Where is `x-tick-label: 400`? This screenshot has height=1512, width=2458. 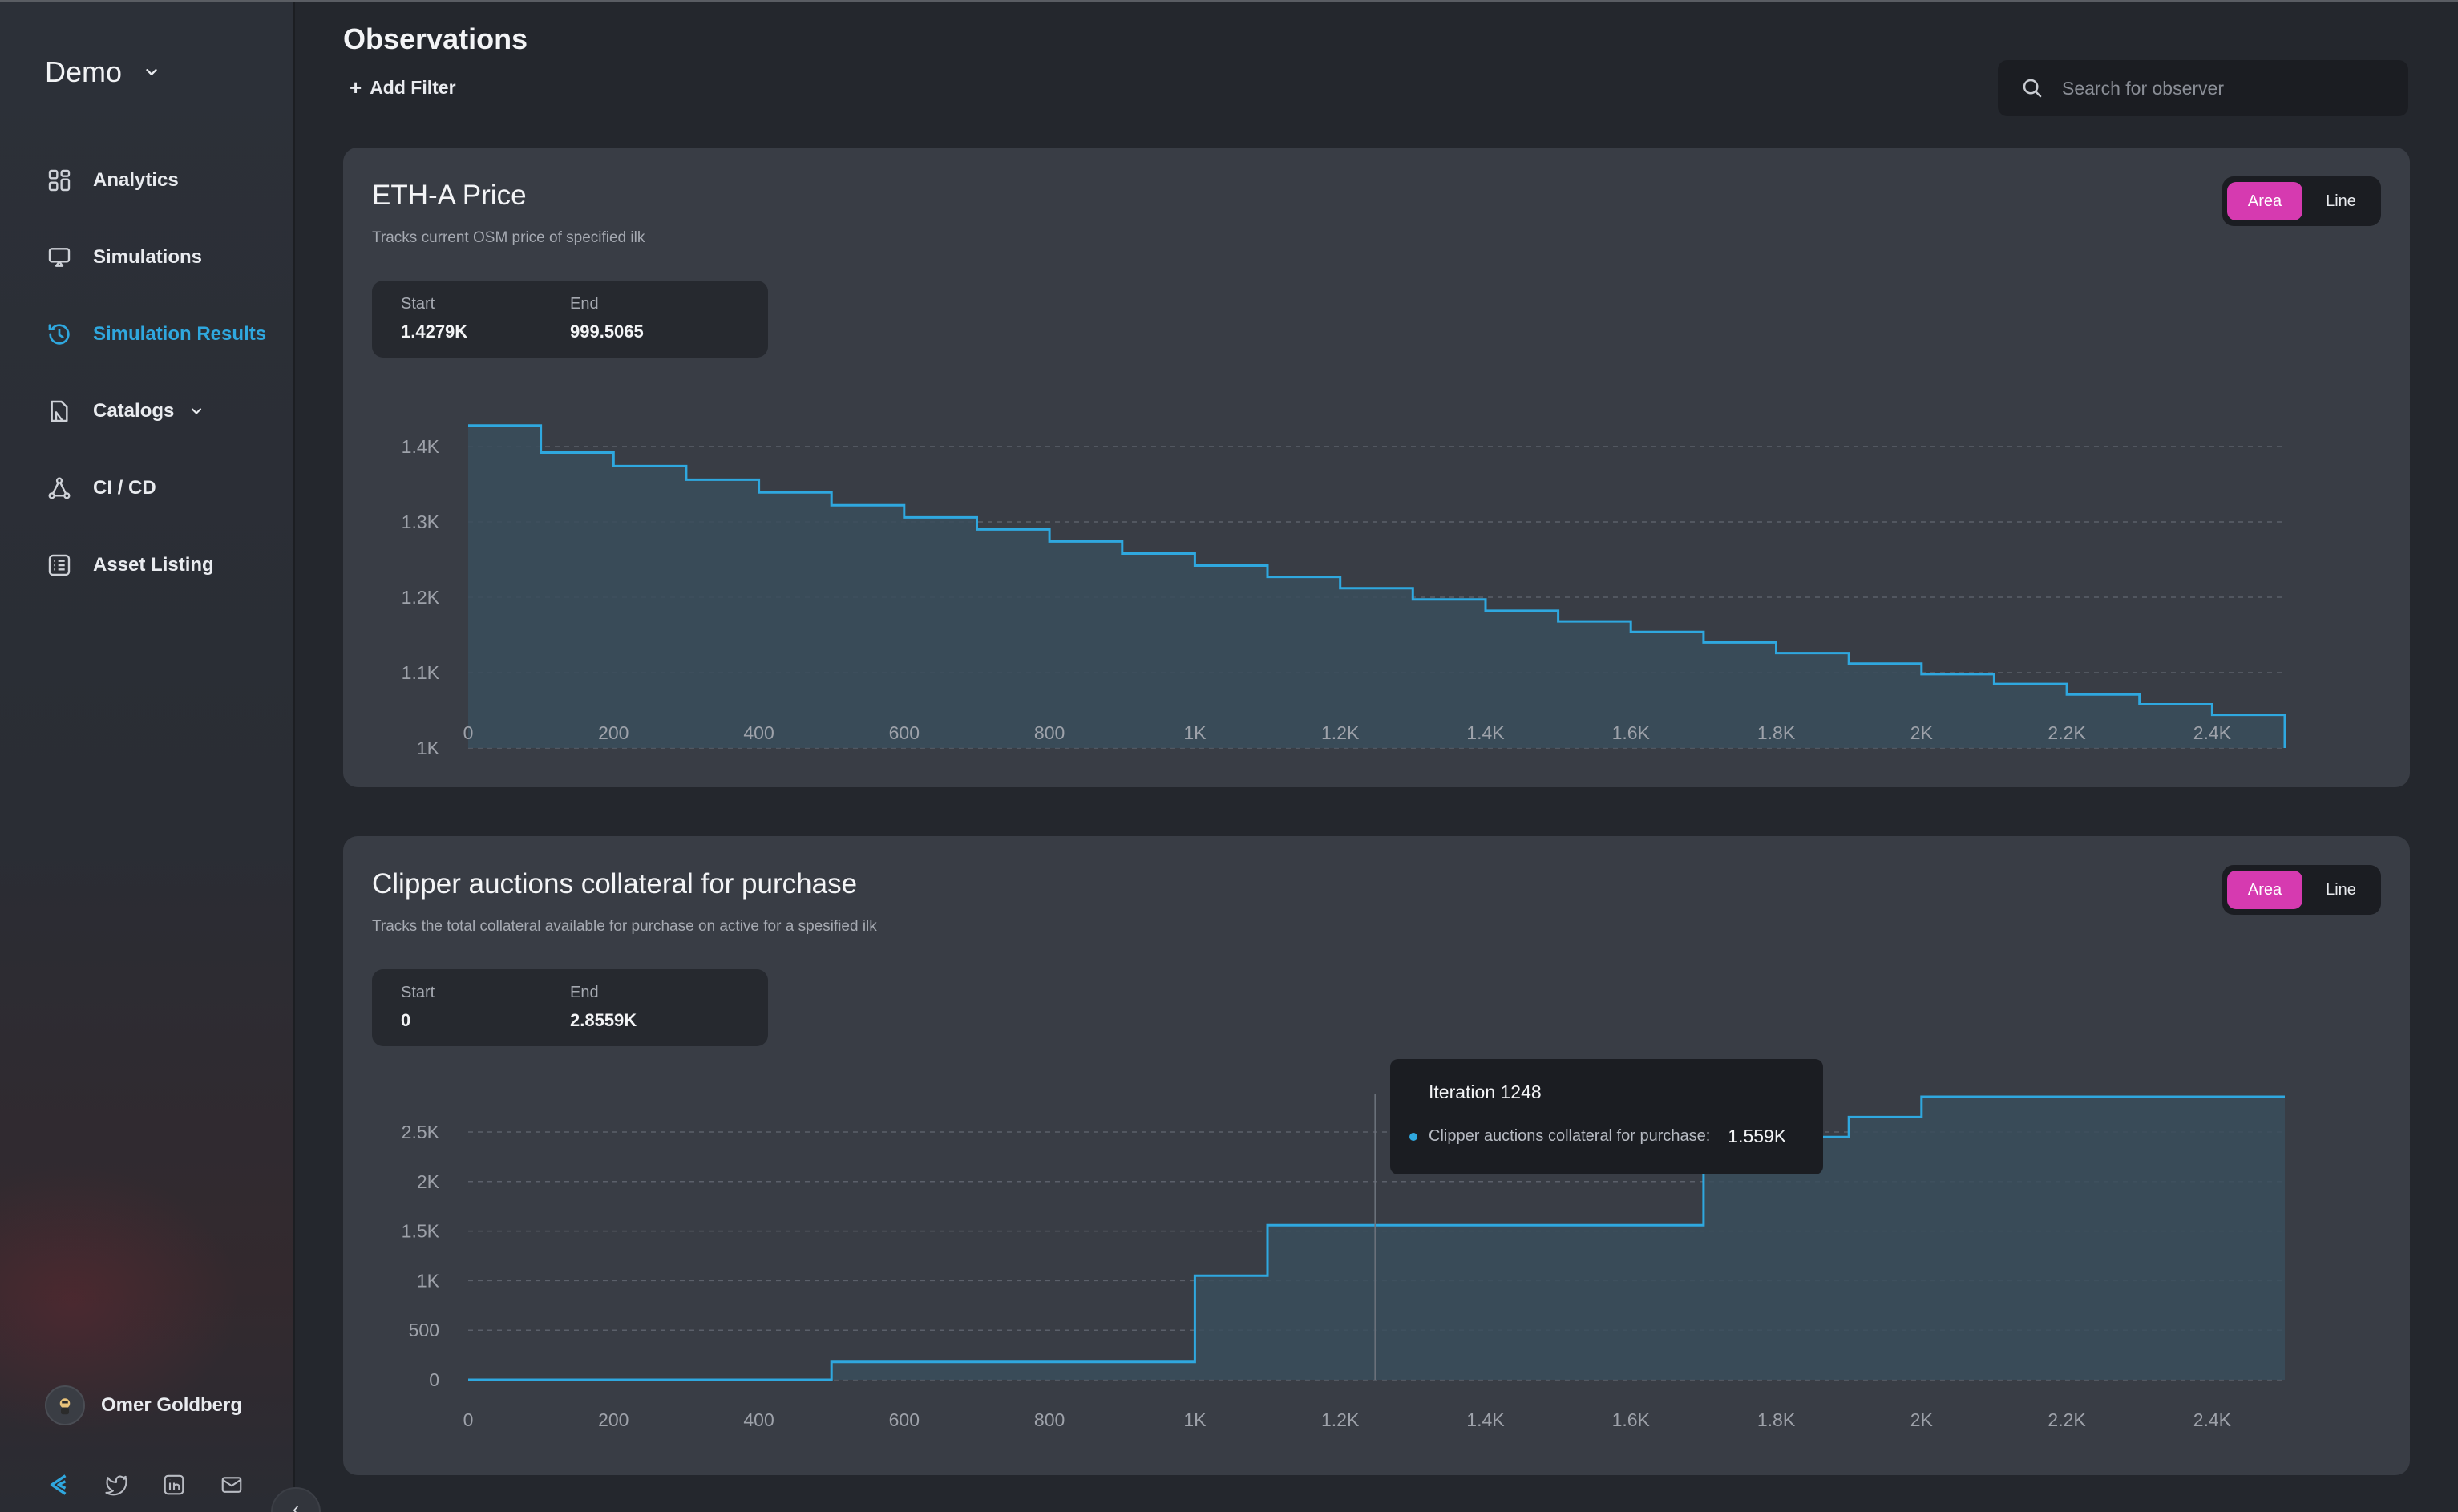
x-tick-label: 400 is located at coordinates (758, 1419).